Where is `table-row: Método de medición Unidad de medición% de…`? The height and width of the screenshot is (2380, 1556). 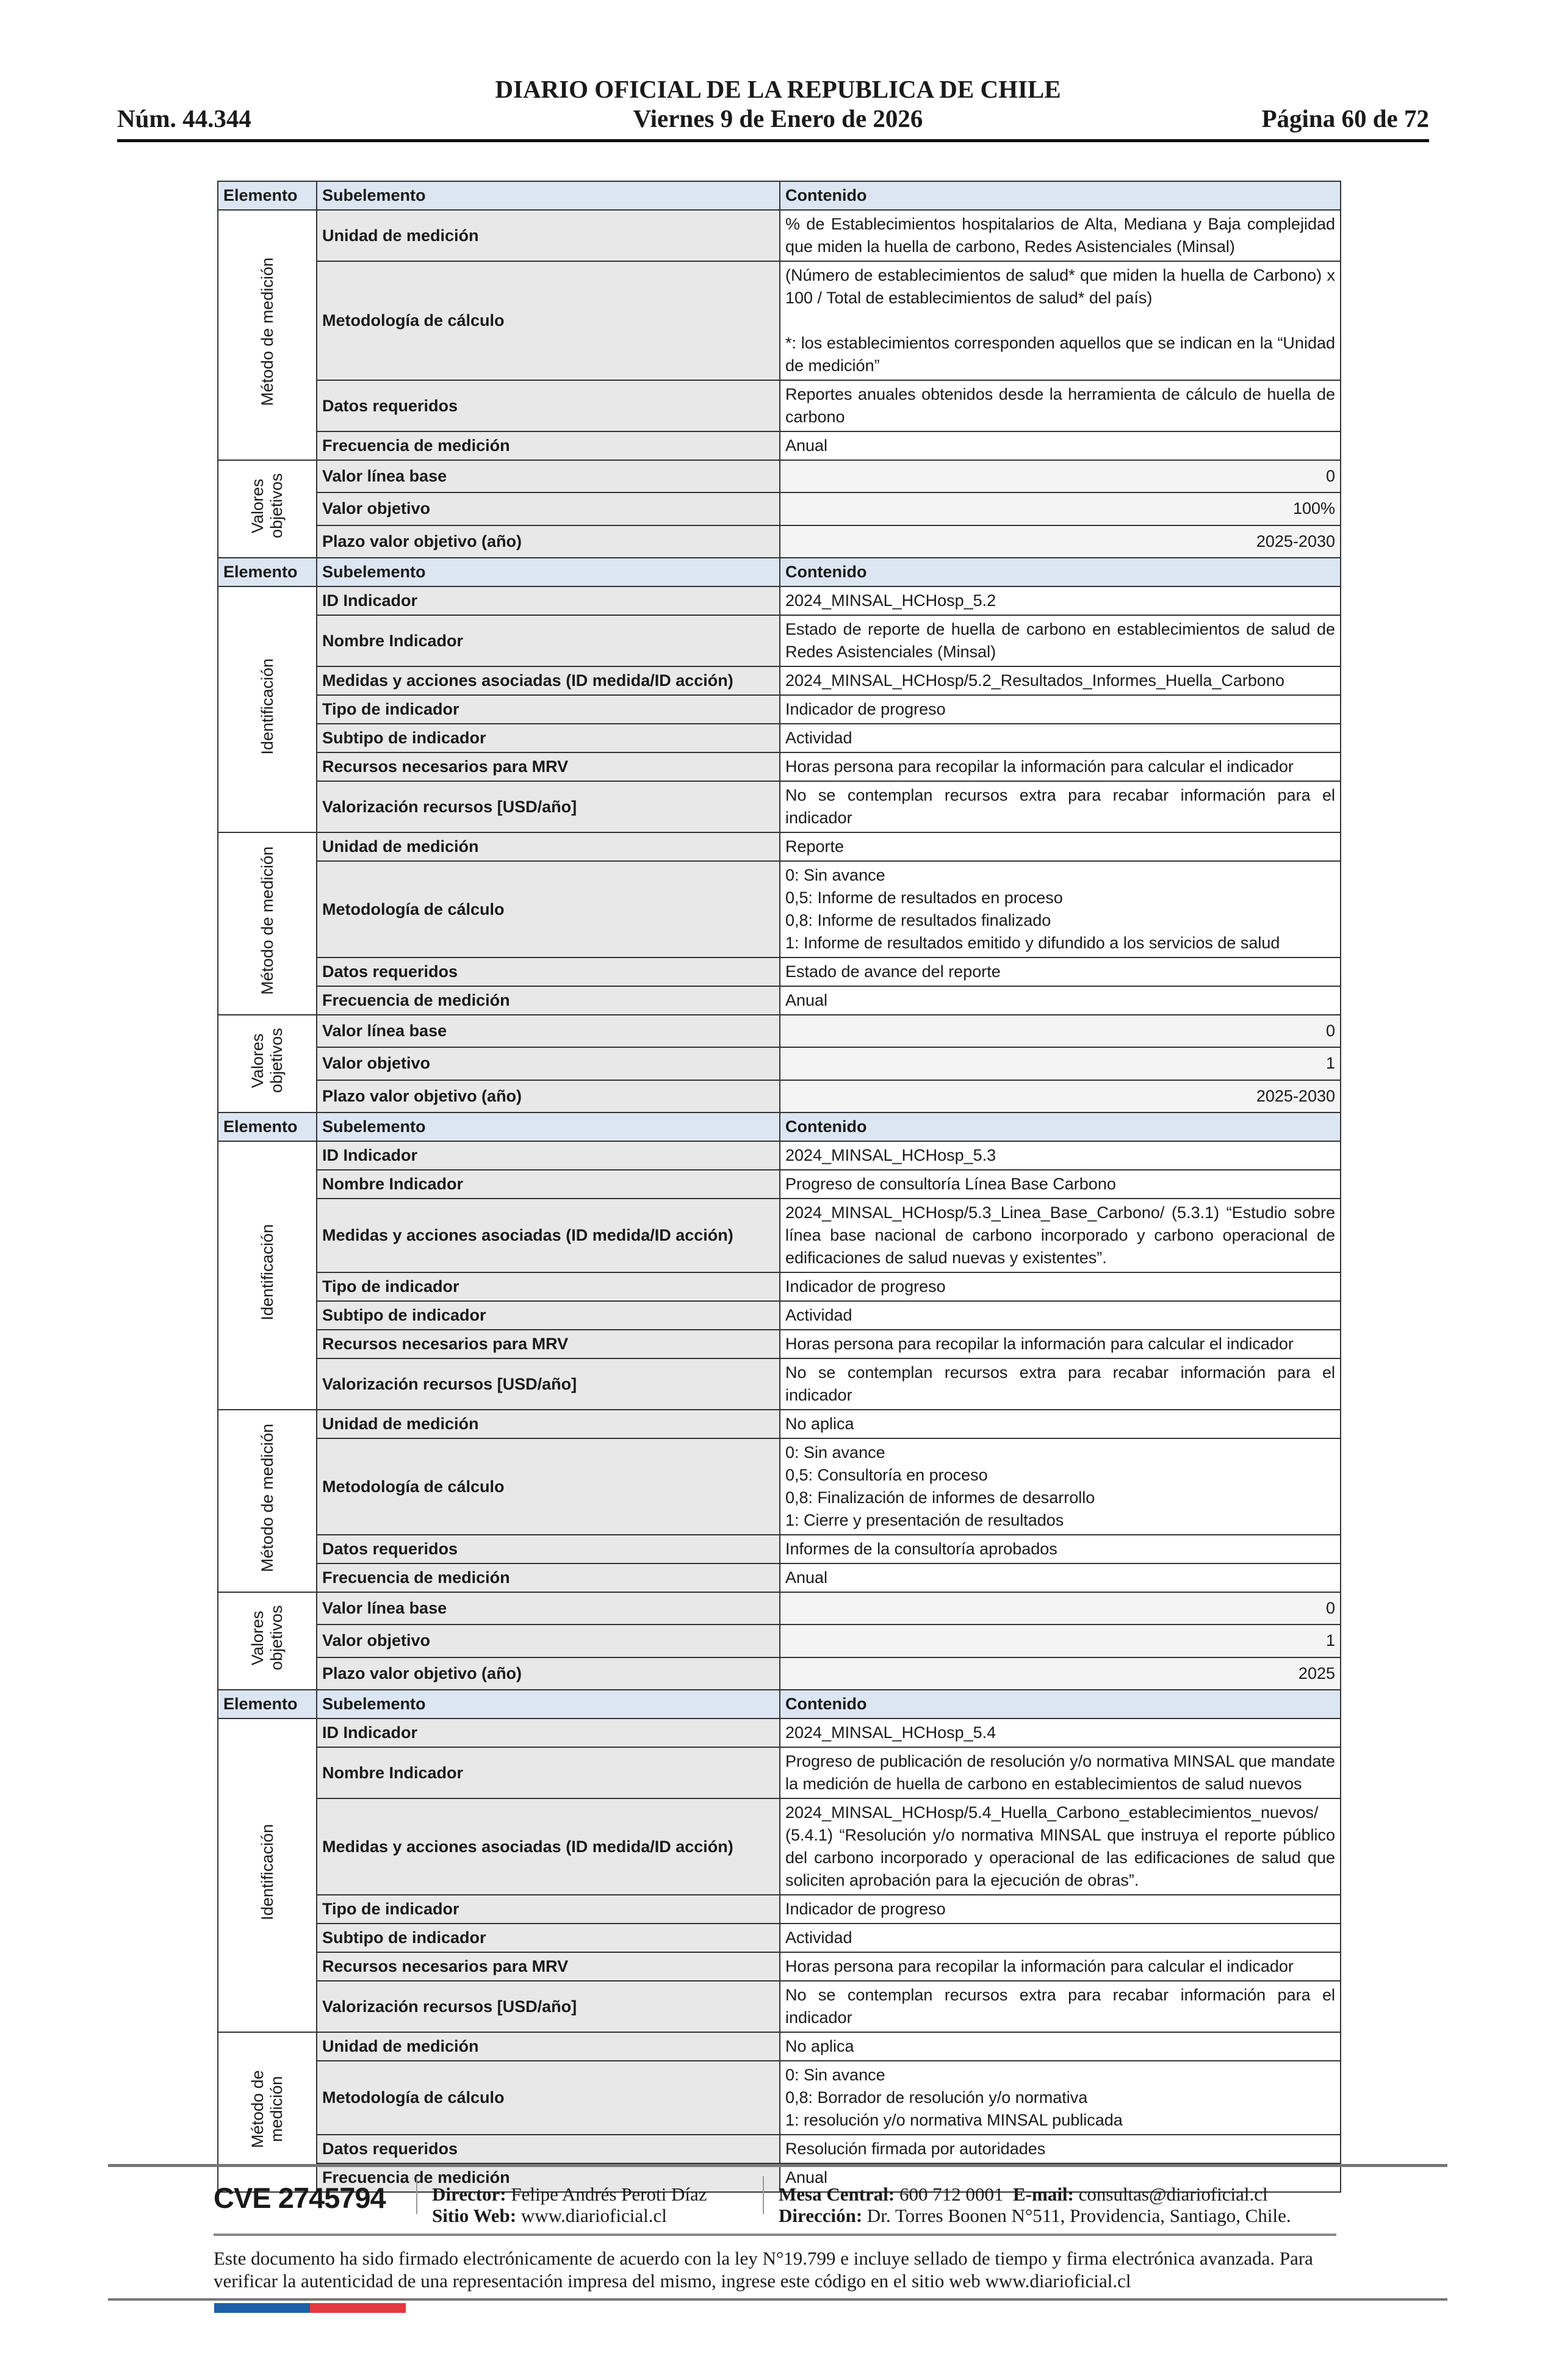
table-row: Método de medición Unidad de medición% de… is located at coordinates (779, 335).